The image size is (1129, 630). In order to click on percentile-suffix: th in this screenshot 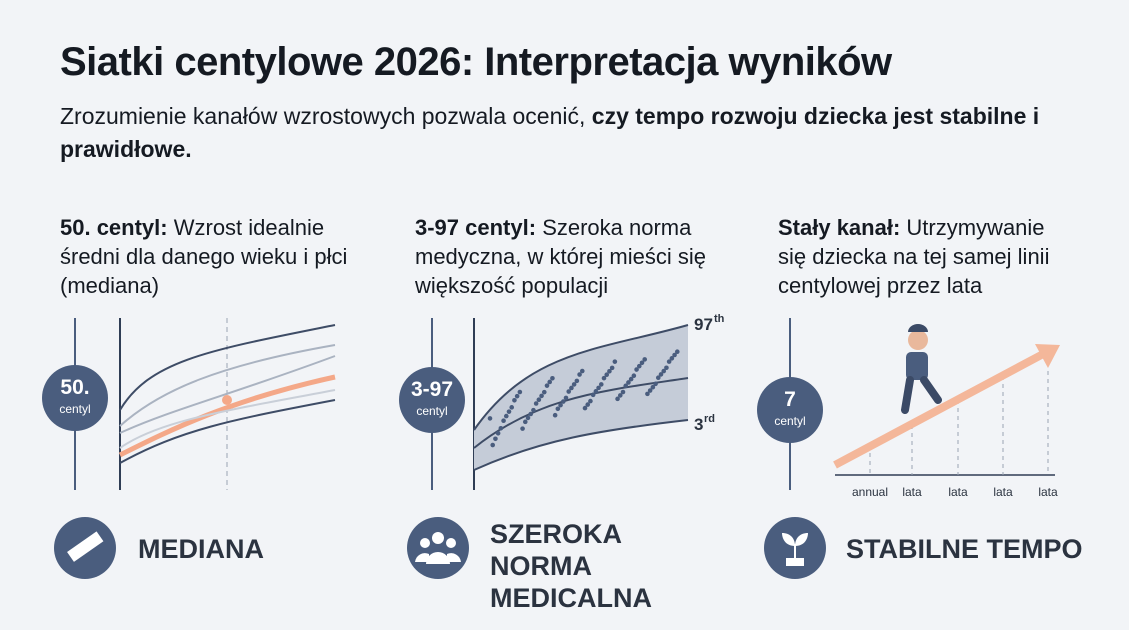, I will do `click(719, 319)`.